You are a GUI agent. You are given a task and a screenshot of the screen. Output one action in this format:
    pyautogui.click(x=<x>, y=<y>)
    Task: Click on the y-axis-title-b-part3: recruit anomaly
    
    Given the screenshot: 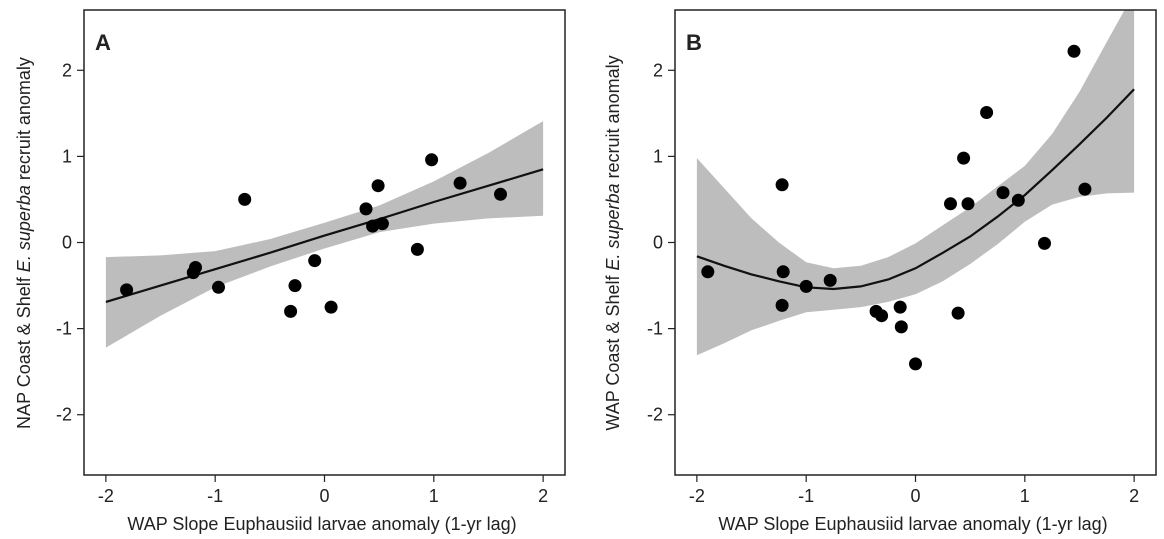 What is the action you would take?
    pyautogui.click(x=613, y=119)
    